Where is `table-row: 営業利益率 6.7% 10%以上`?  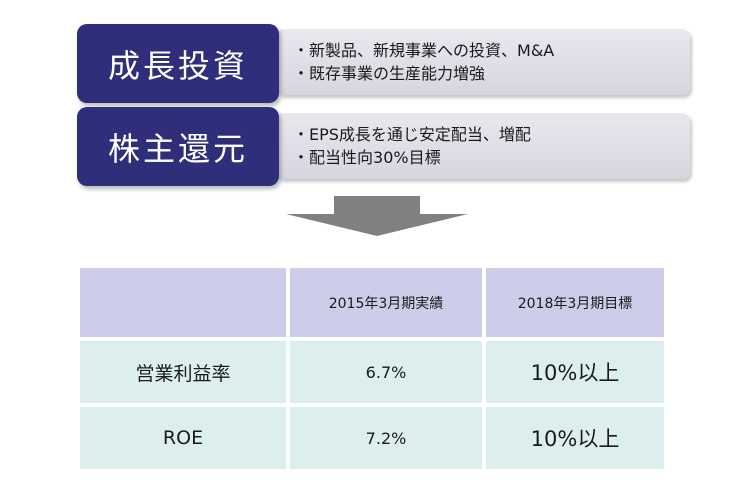
table-row: 営業利益率 6.7% 10%以上 is located at coordinates (372, 372).